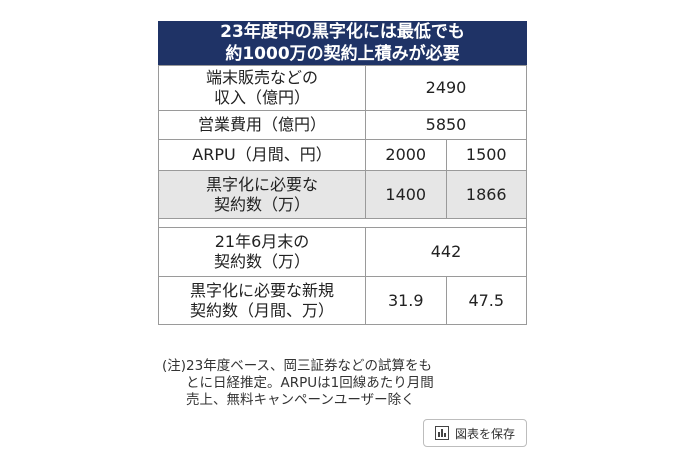  I want to click on table-row-needed-contracts: 黒字化に必要な 契約数（万） 1400 1866, so click(342, 194).